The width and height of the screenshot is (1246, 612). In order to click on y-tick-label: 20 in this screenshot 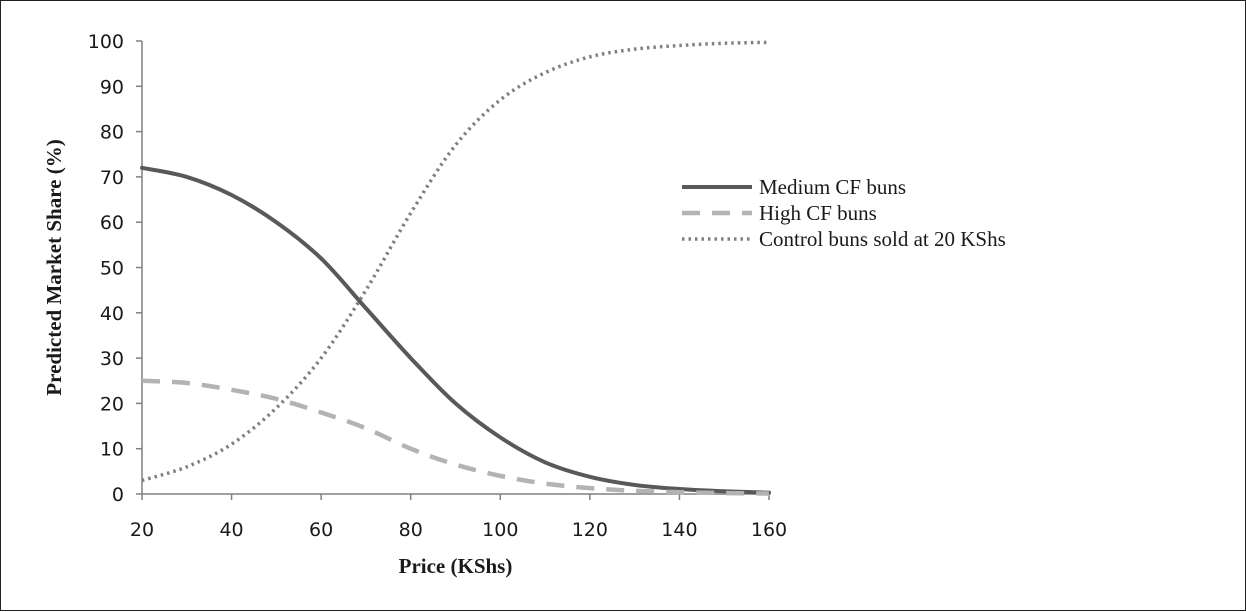, I will do `click(112, 404)`.